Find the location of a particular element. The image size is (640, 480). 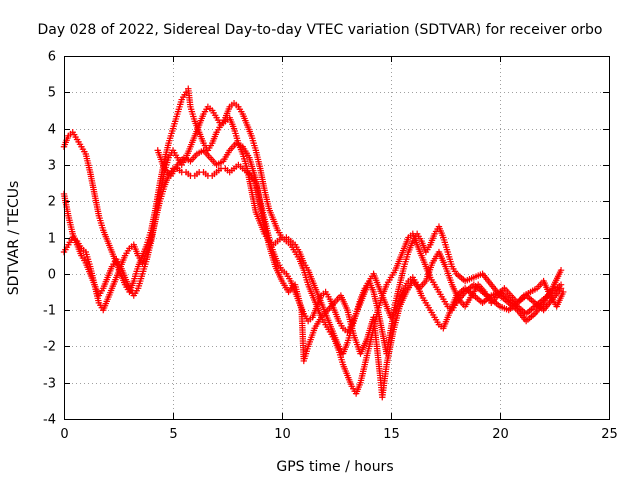

data-point is located at coordinates (563, 292).